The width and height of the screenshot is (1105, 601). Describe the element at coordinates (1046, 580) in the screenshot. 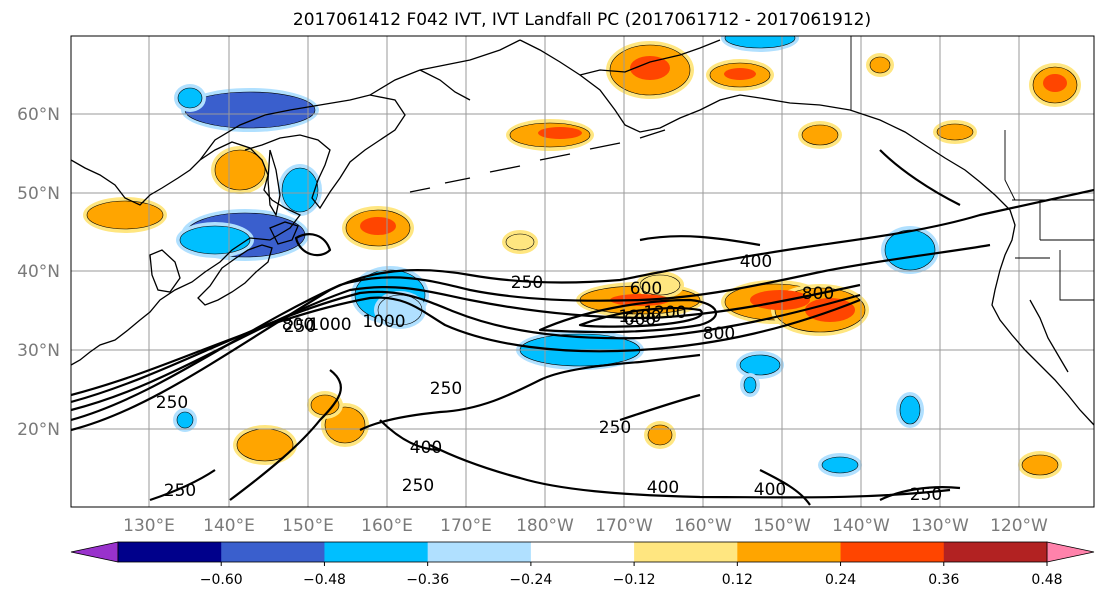

I see `colorbar-tick-label: 0.48` at that location.